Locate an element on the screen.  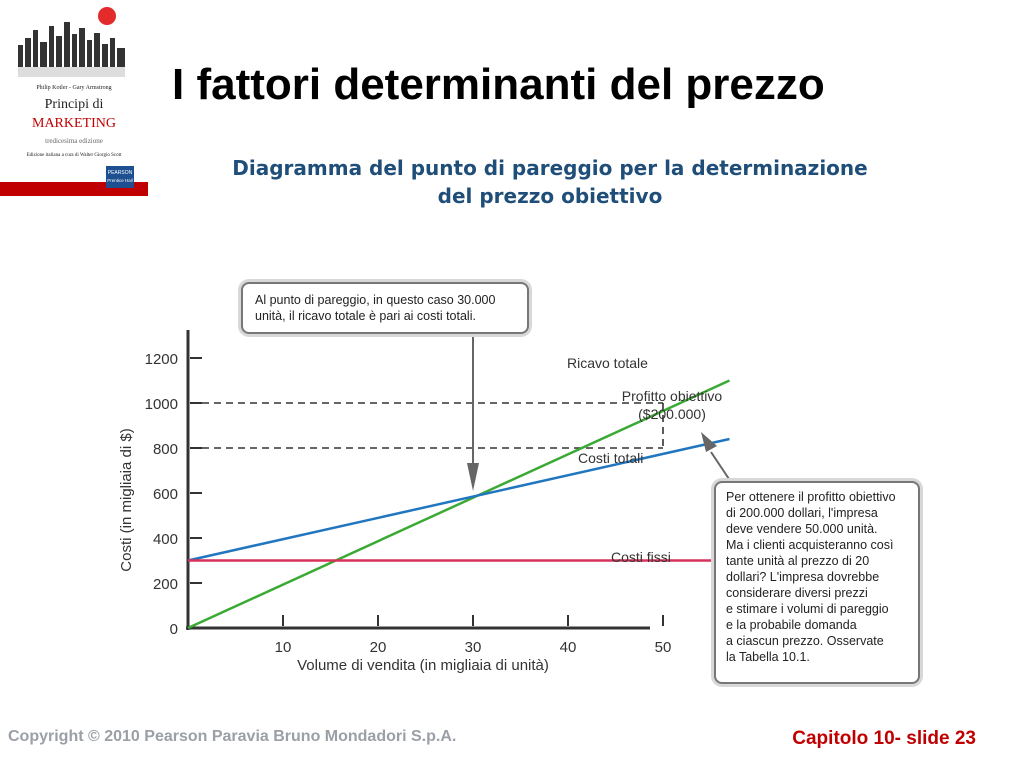
x-tick-label: 40 is located at coordinates (568, 647).